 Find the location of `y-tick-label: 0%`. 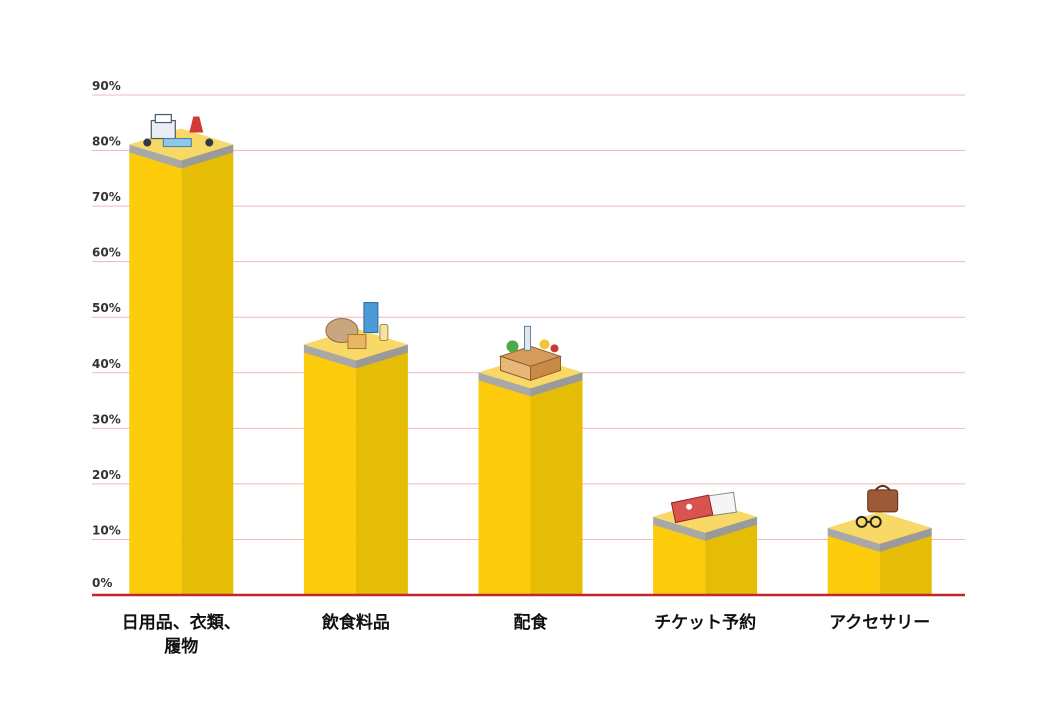

y-tick-label: 0% is located at coordinates (102, 583).